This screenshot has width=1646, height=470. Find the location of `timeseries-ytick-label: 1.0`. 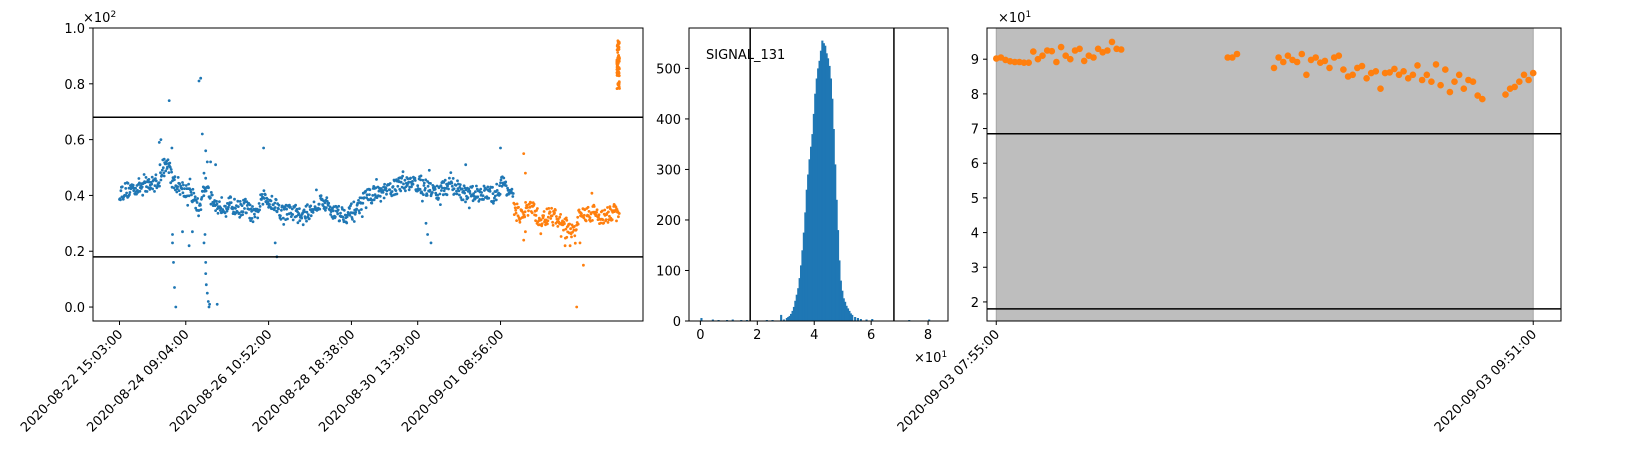

timeseries-ytick-label: 1.0 is located at coordinates (74, 29).